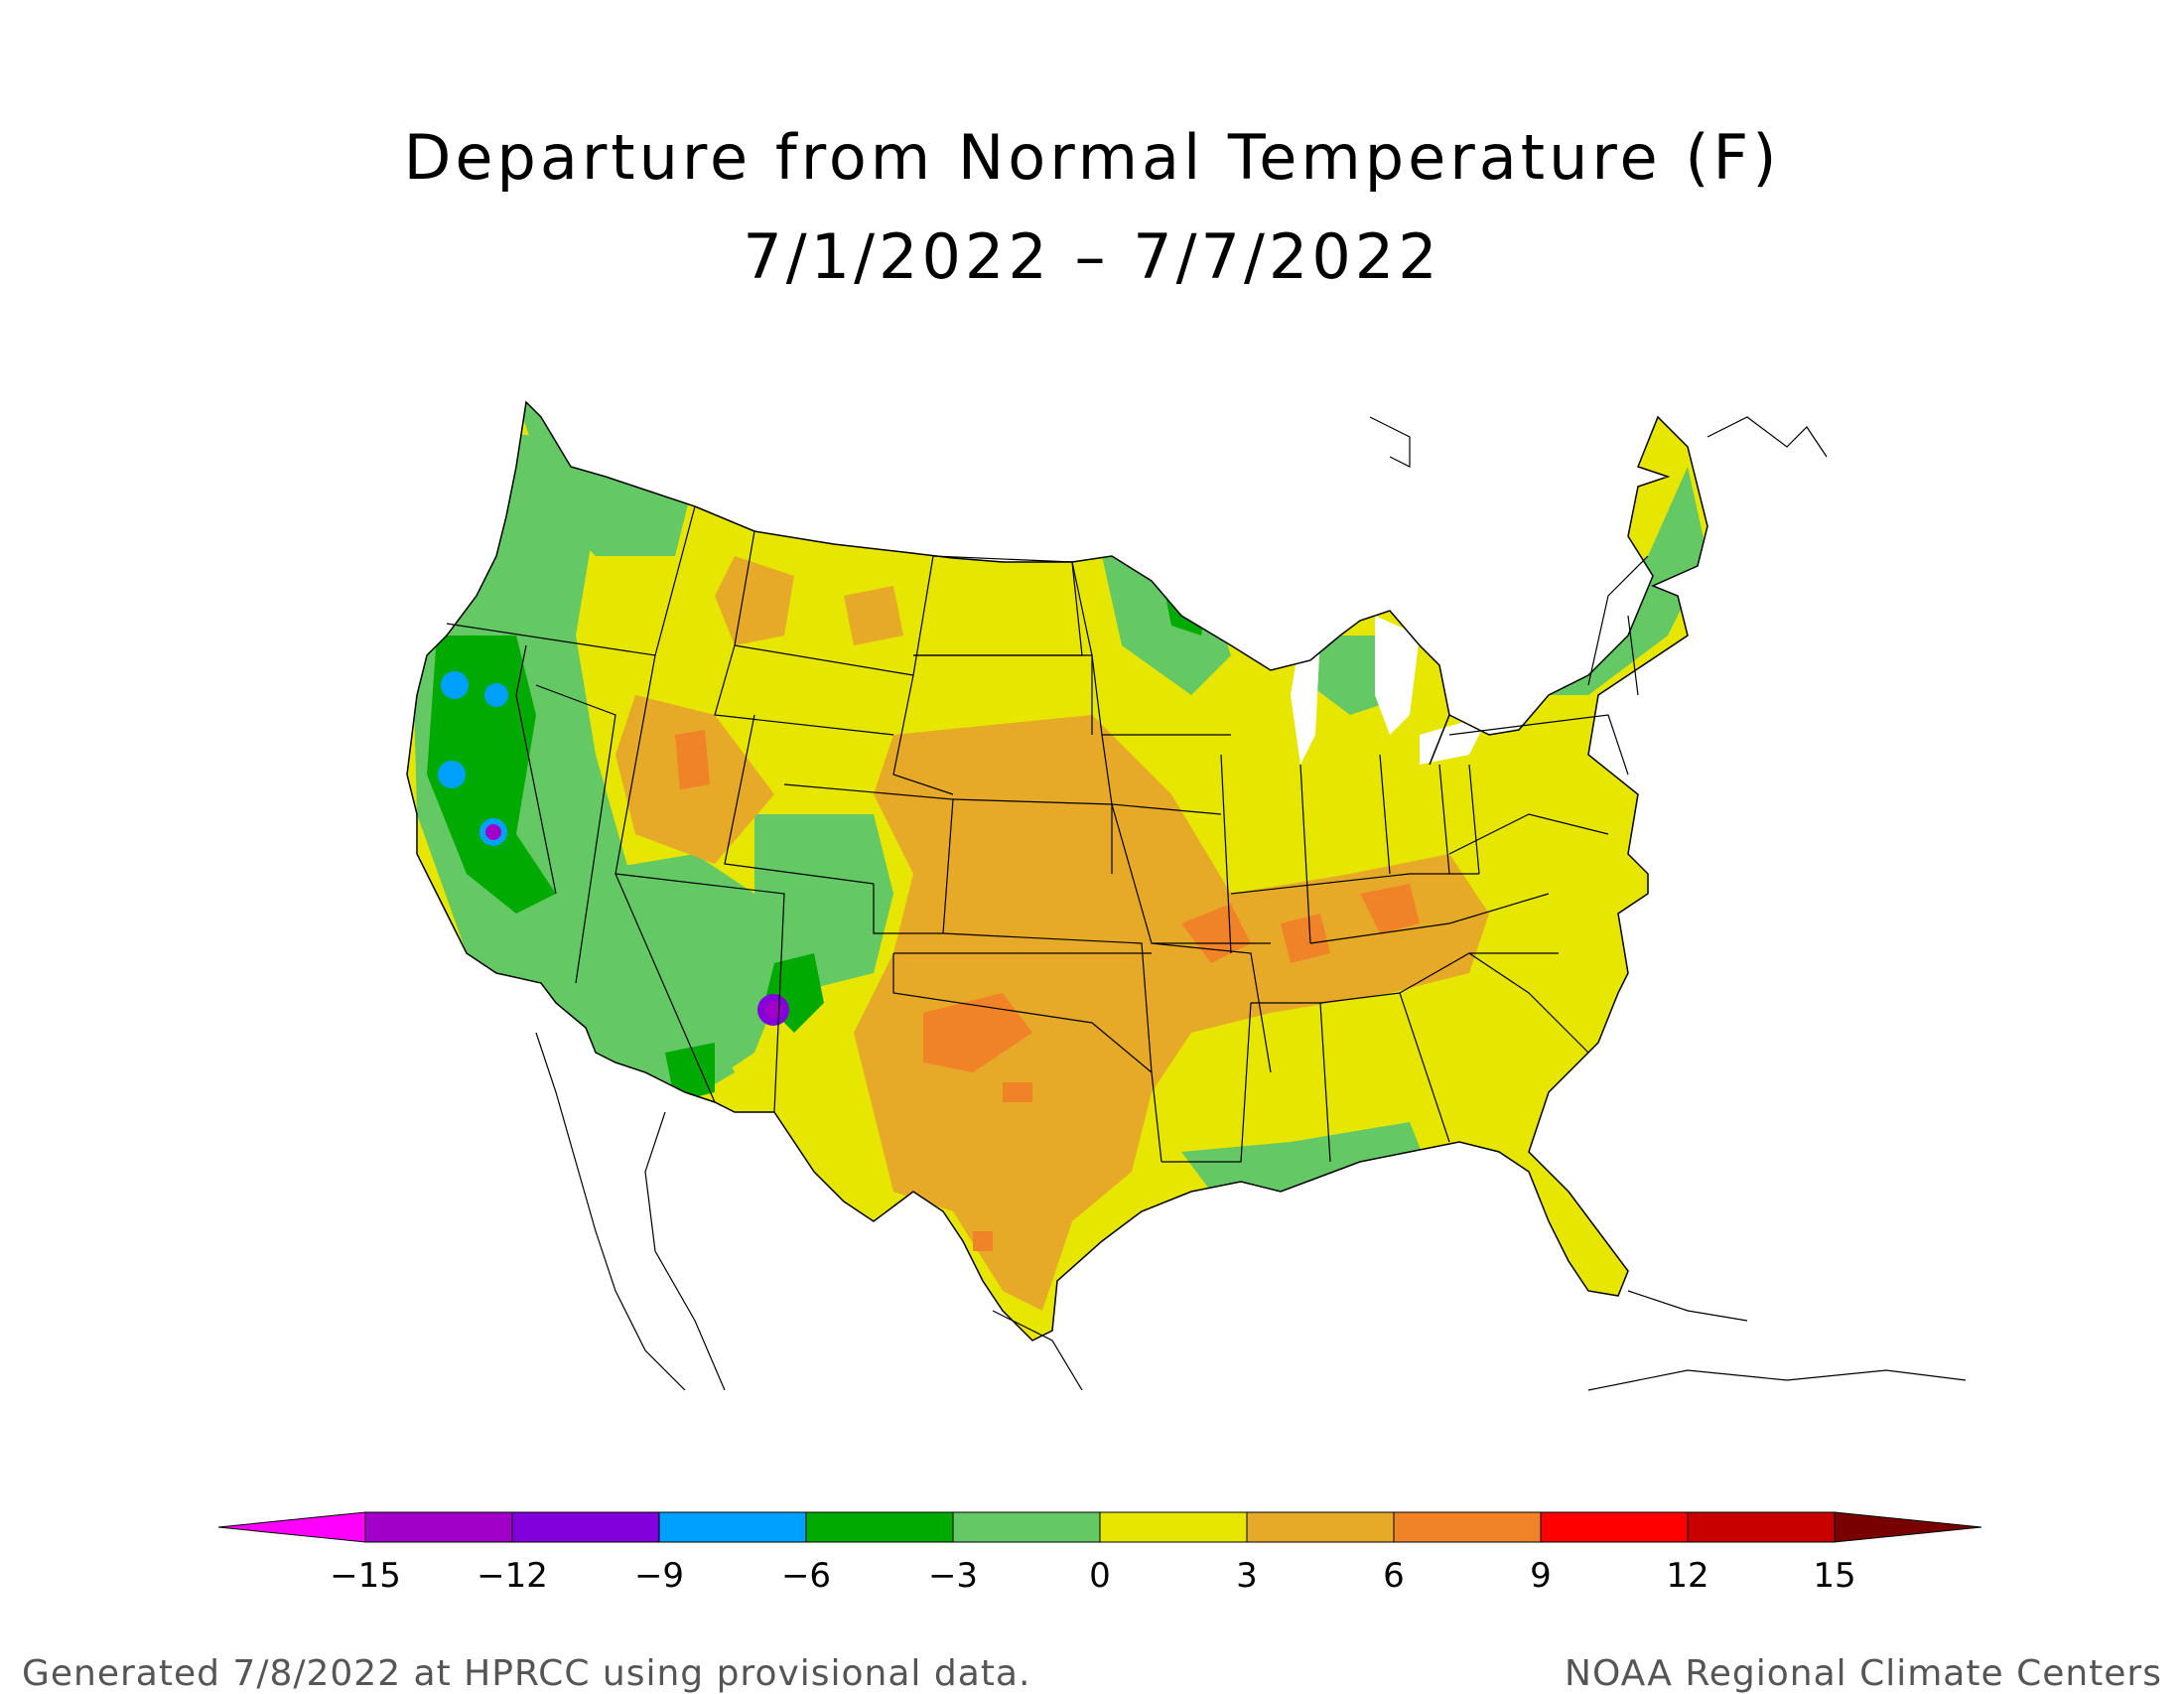 The image size is (2184, 1694). Describe the element at coordinates (806, 1576) in the screenshot. I see `legend-tick: −6` at that location.